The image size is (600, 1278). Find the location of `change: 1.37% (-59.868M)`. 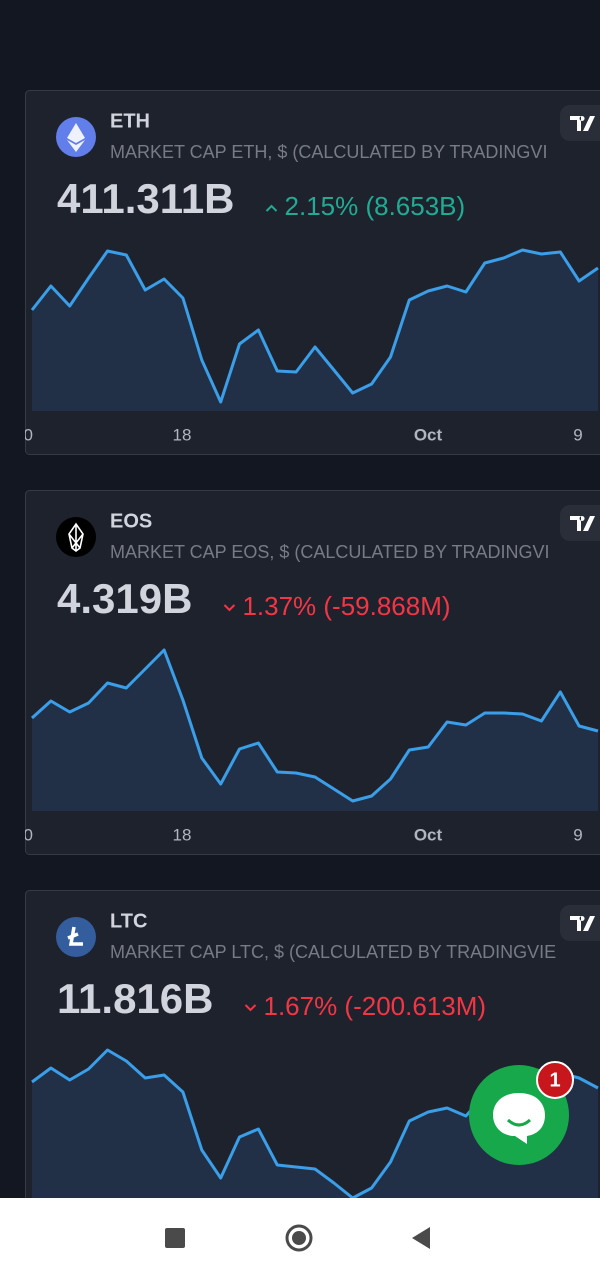

change: 1.37% (-59.868M) is located at coordinates (346, 606).